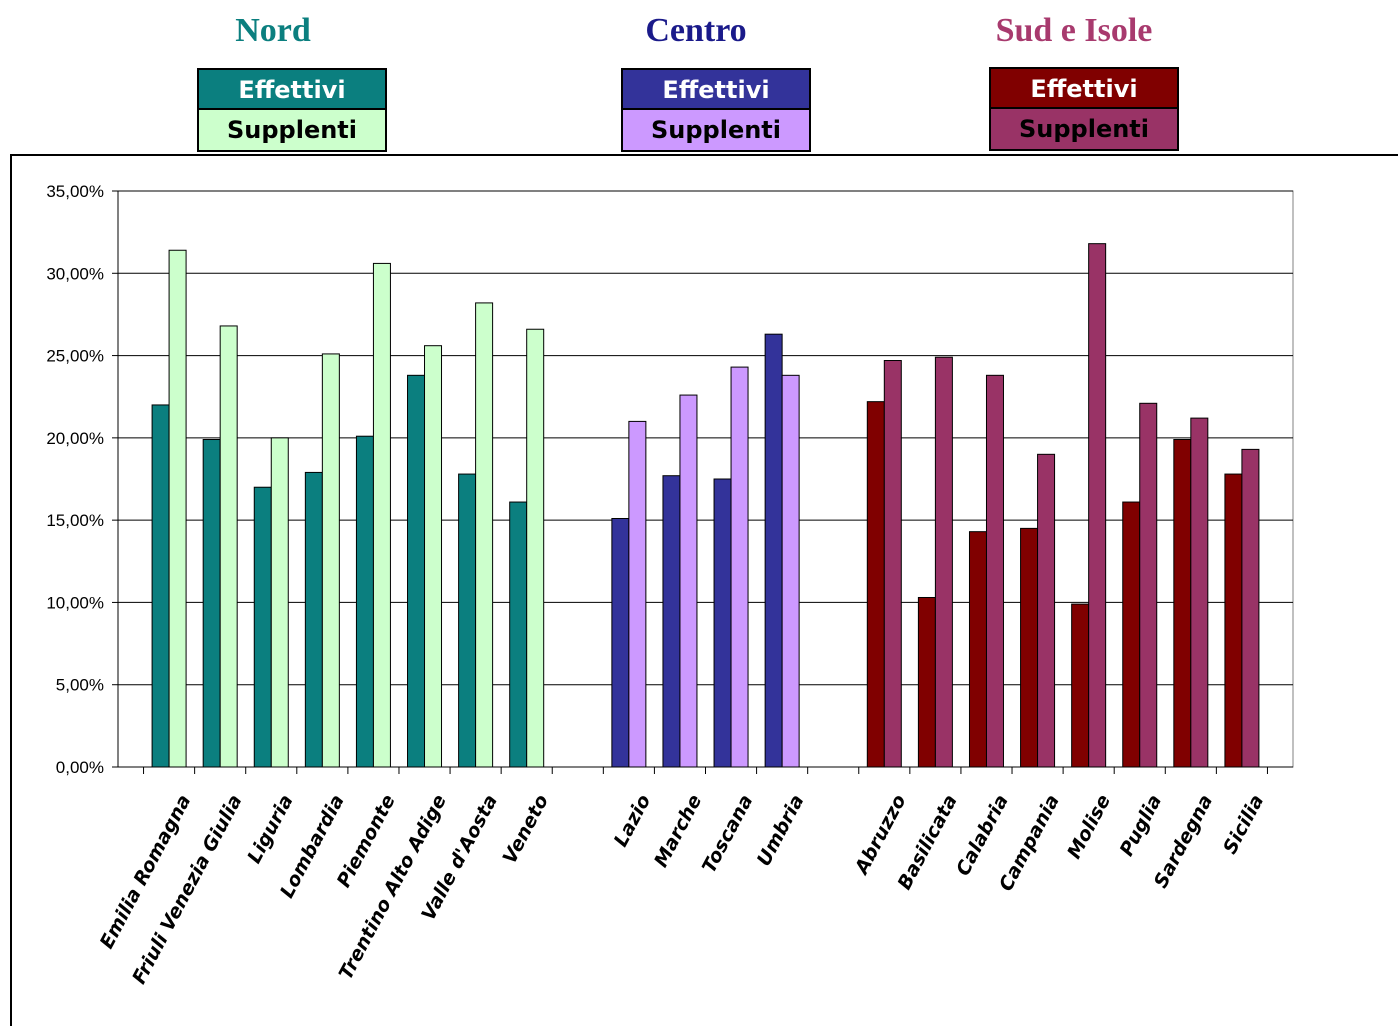 This screenshot has height=1026, width=1398. I want to click on legend-centro: Effettivi Supplenti, so click(716, 110).